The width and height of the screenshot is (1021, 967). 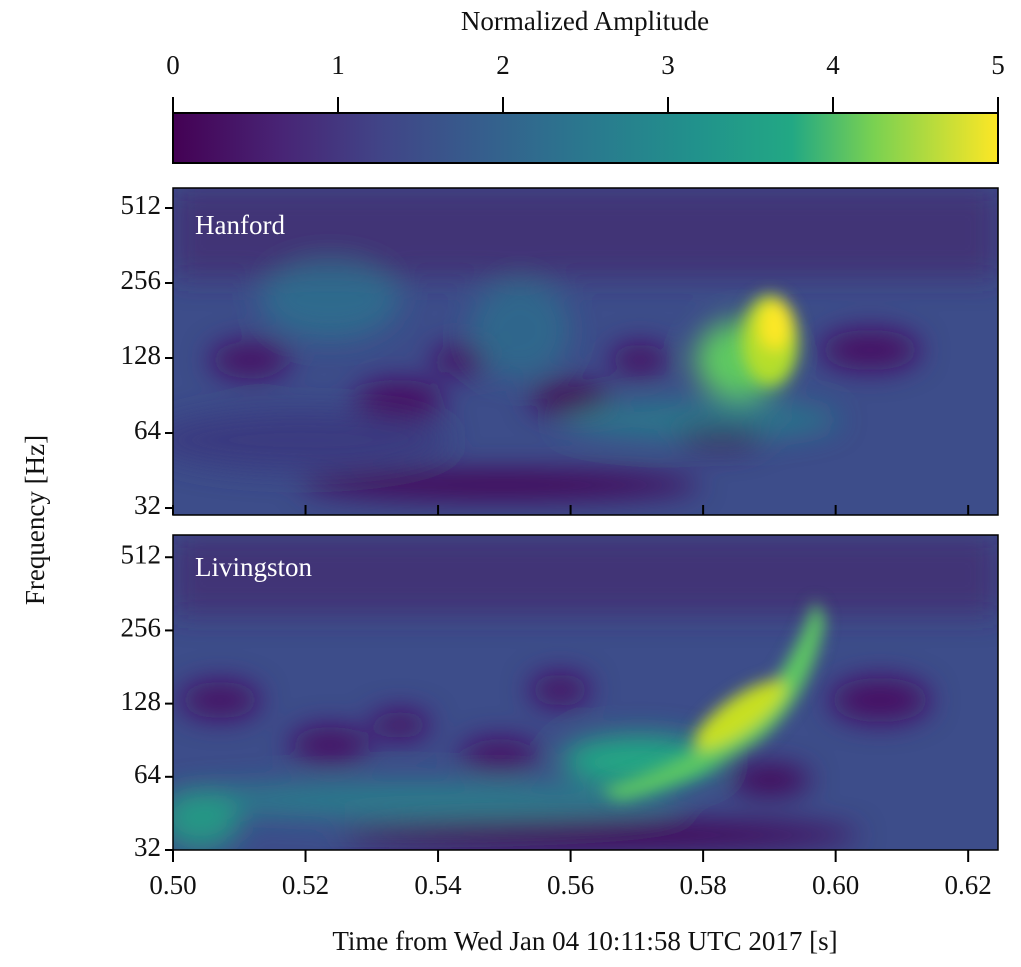 I want to click on colorbar-gradient, so click(x=585, y=138).